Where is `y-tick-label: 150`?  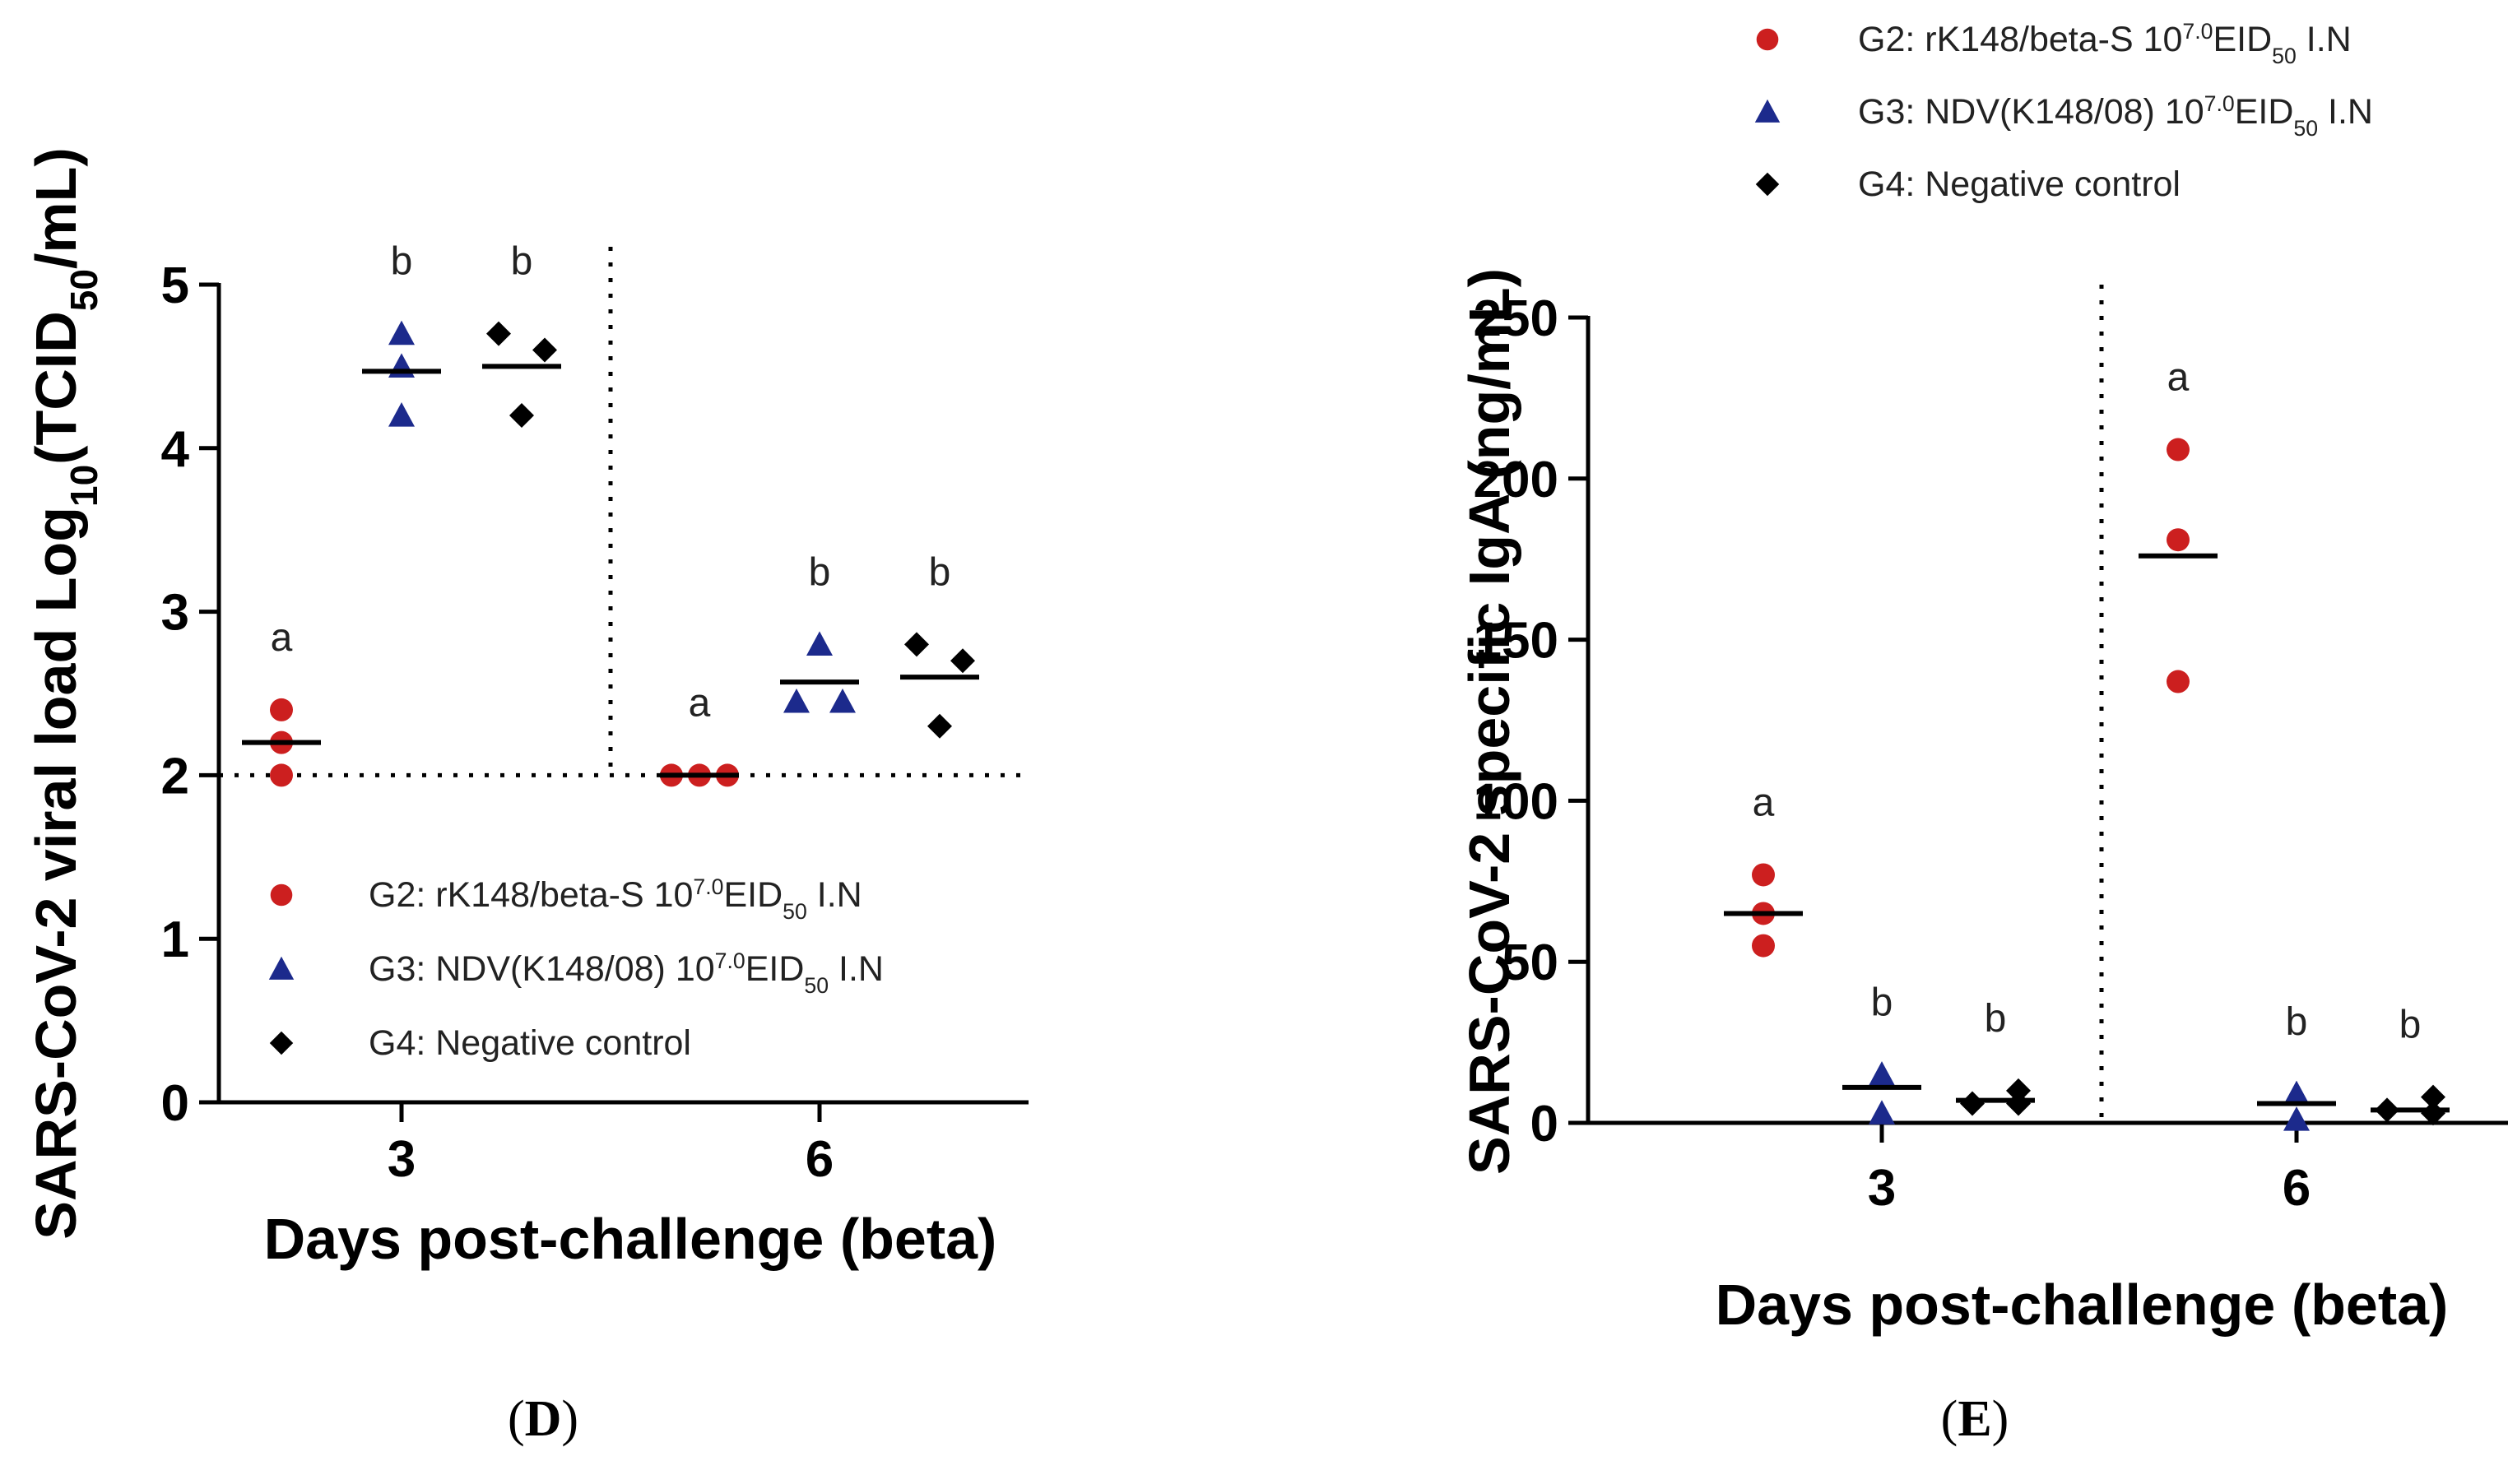
y-tick-label: 150 is located at coordinates (1516, 641).